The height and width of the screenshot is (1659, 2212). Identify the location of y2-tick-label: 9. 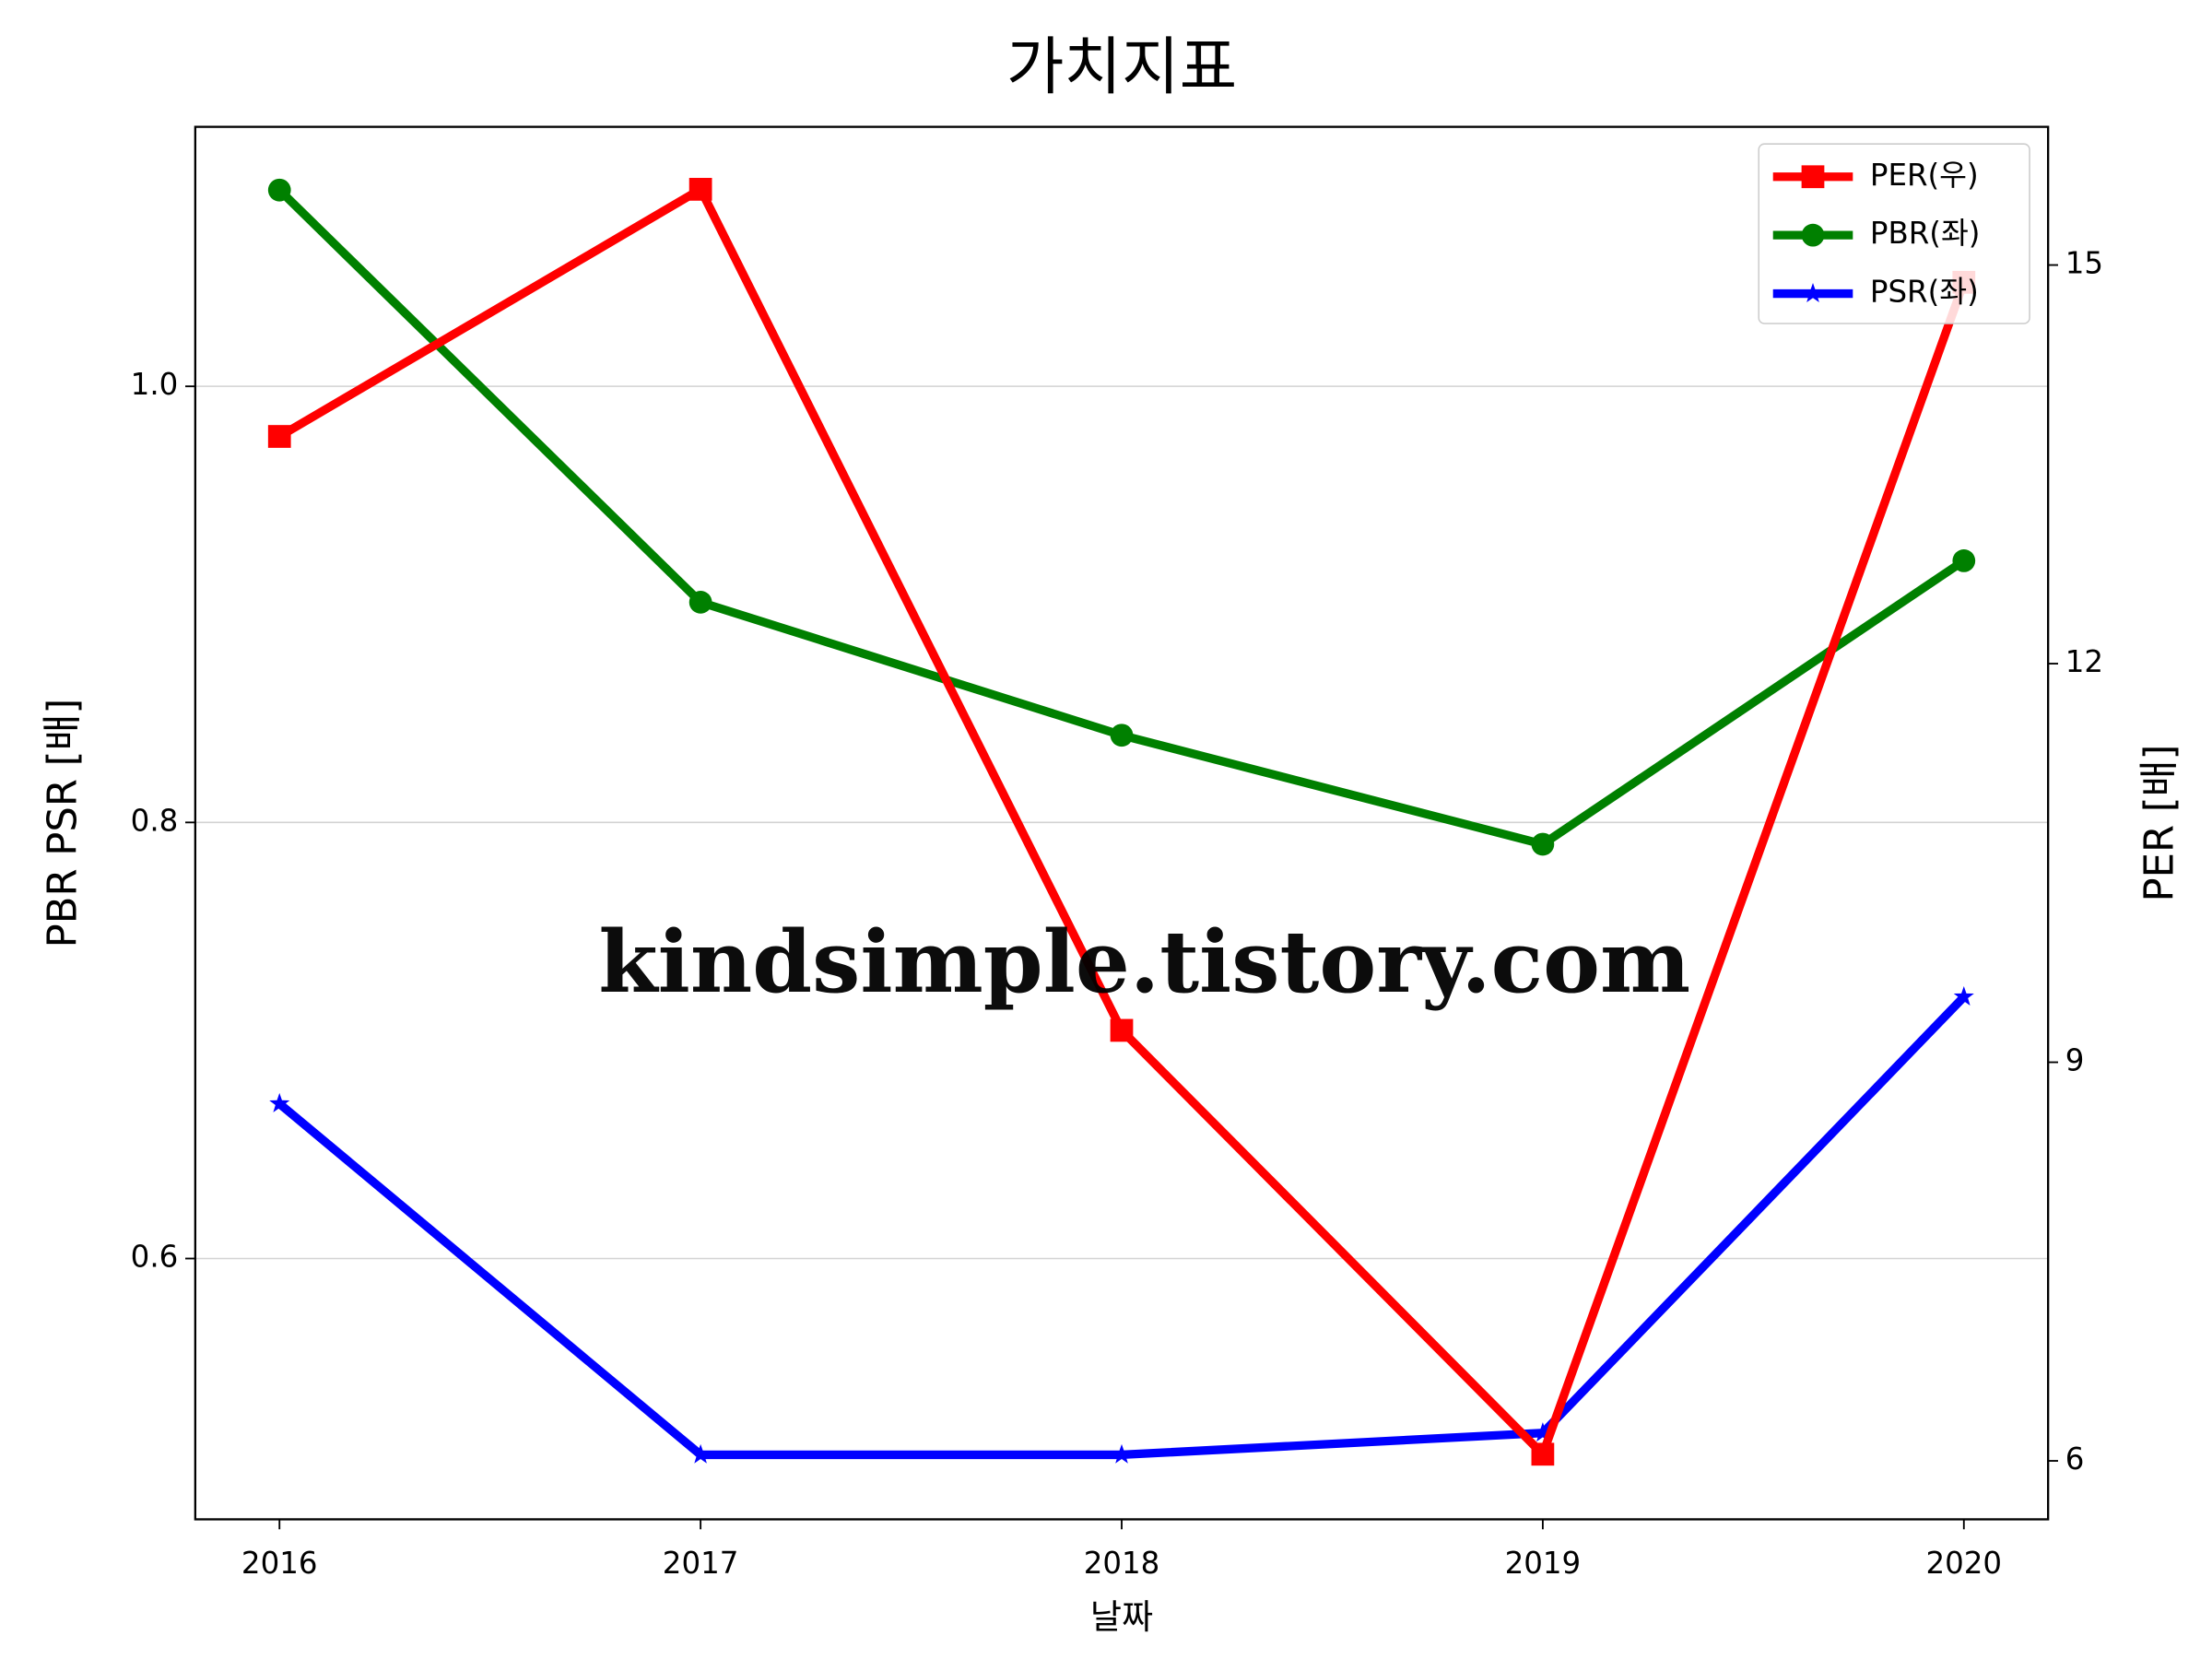
(2075, 1060).